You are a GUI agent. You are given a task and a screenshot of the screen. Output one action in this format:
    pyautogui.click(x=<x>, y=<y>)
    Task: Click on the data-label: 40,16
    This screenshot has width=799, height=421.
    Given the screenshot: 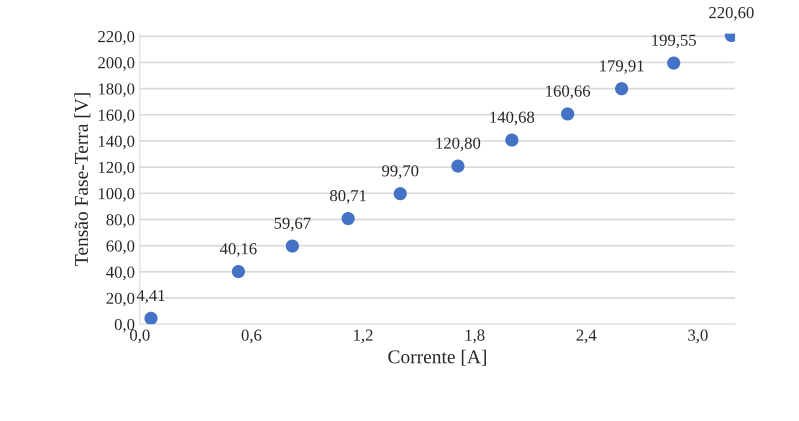 What is the action you would take?
    pyautogui.click(x=238, y=250)
    